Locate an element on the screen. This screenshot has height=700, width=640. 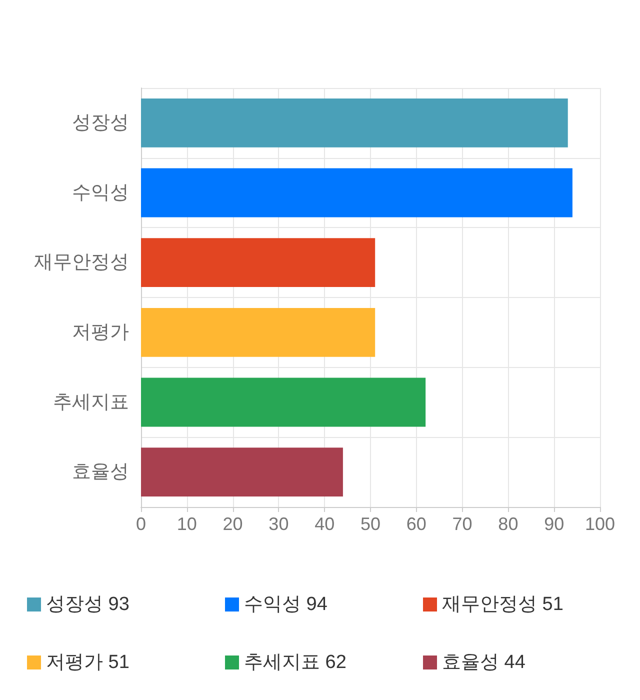
legend-label: 저평가 51 is located at coordinates (88, 662).